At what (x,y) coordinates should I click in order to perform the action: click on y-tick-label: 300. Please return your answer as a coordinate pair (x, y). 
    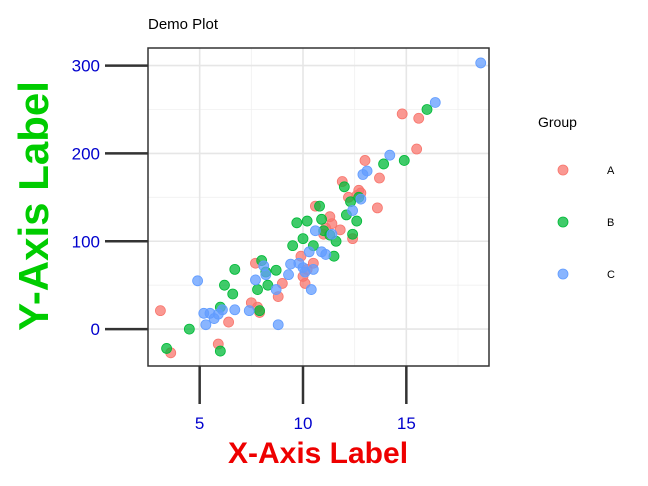
    Looking at the image, I should click on (86, 66).